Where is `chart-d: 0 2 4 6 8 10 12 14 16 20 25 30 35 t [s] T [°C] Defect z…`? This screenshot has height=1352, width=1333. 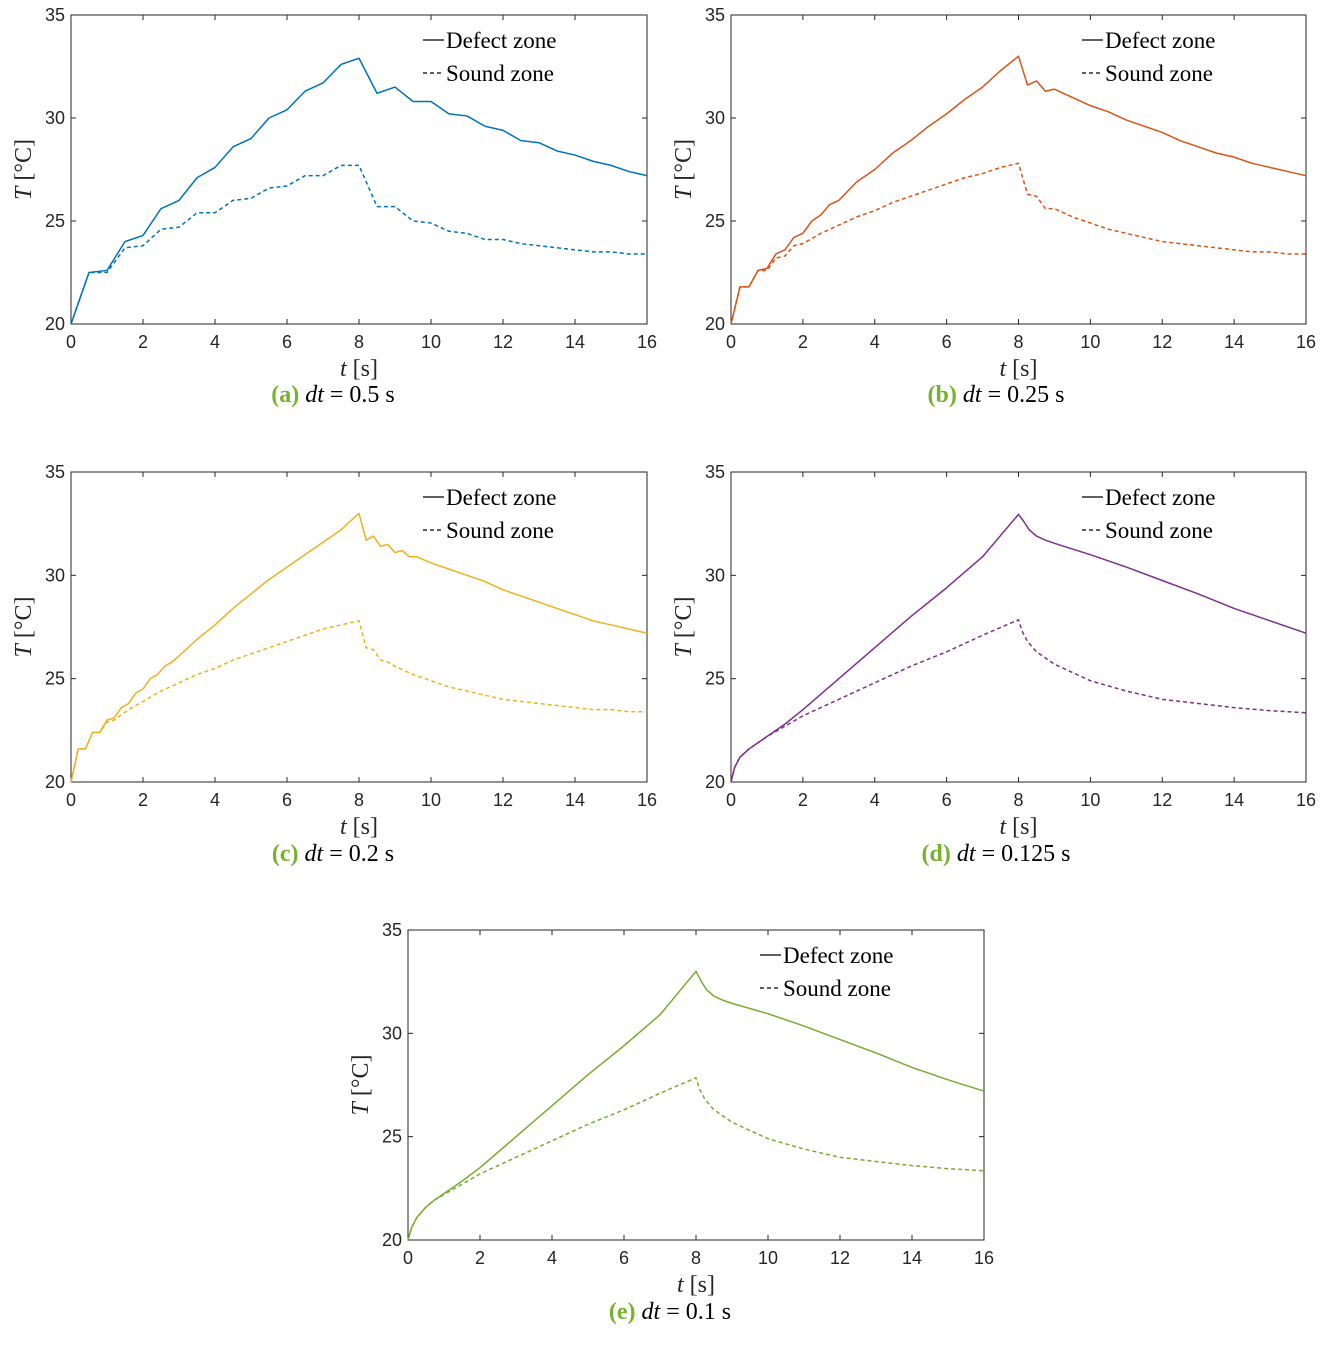 chart-d: 0 2 4 6 8 10 12 14 16 20 25 30 35 t [s] T [°C] Defect z… is located at coordinates (993, 651).